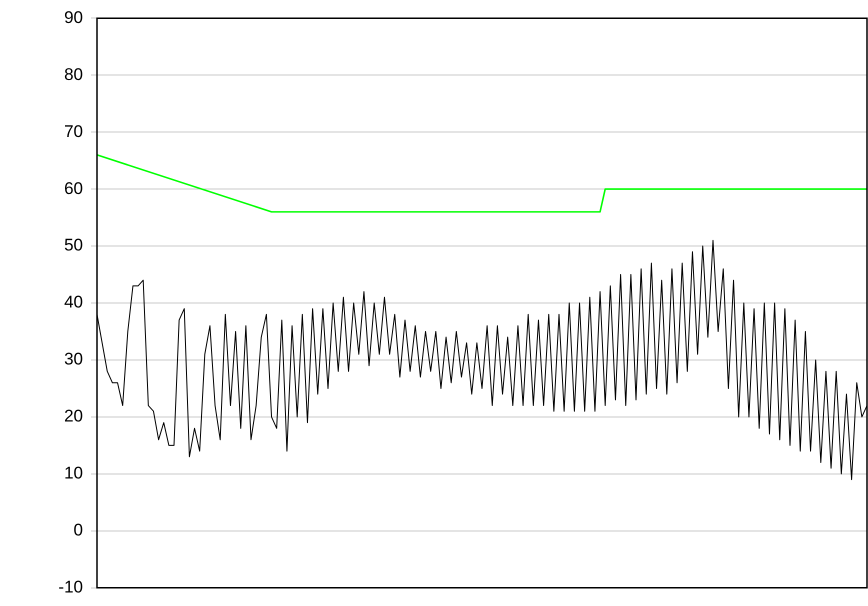 The height and width of the screenshot is (606, 868). What do you see at coordinates (73, 302) in the screenshot?
I see `y-tick-label: 40` at bounding box center [73, 302].